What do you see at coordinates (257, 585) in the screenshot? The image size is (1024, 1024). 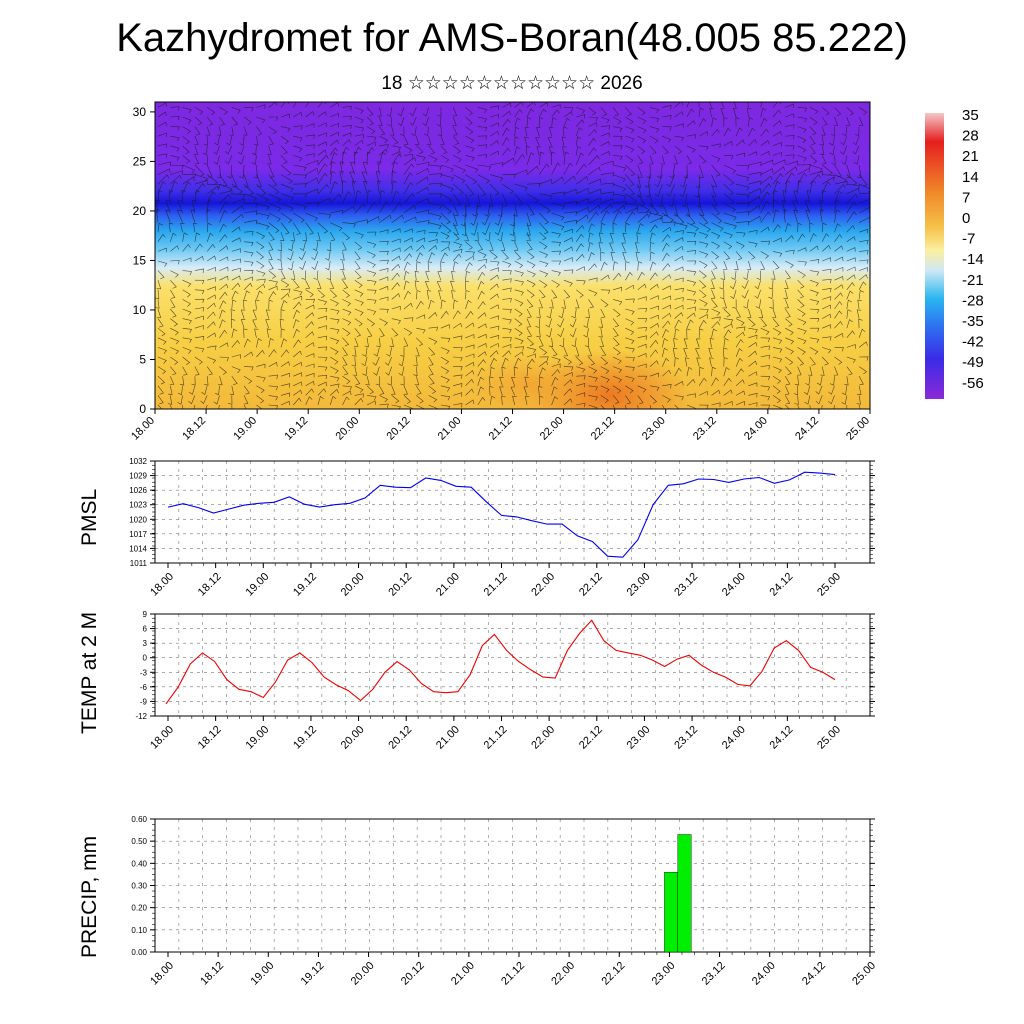 I see `x-tick-label: 19.00` at bounding box center [257, 585].